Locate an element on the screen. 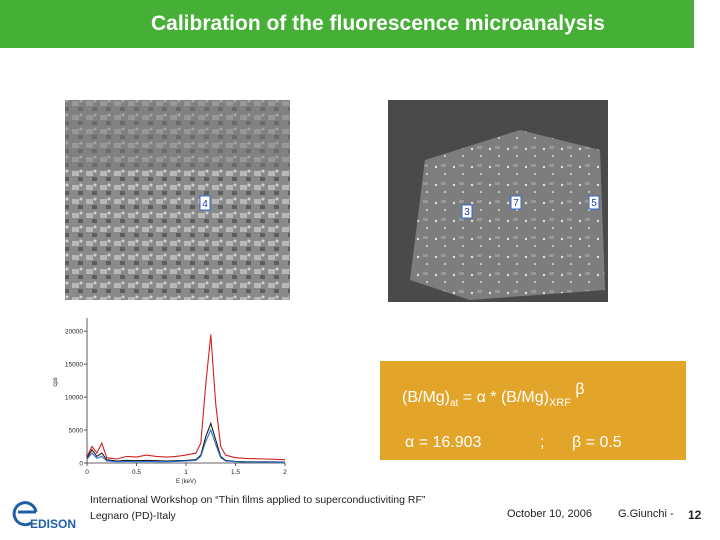 This screenshot has height=540, width=720. logo: EDISON is located at coordinates (44, 516).